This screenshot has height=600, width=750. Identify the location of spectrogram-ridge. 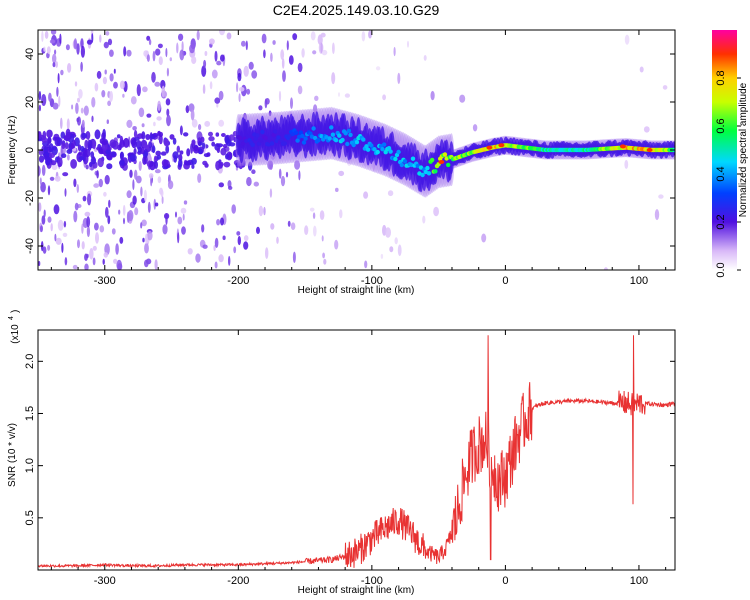
(455, 152).